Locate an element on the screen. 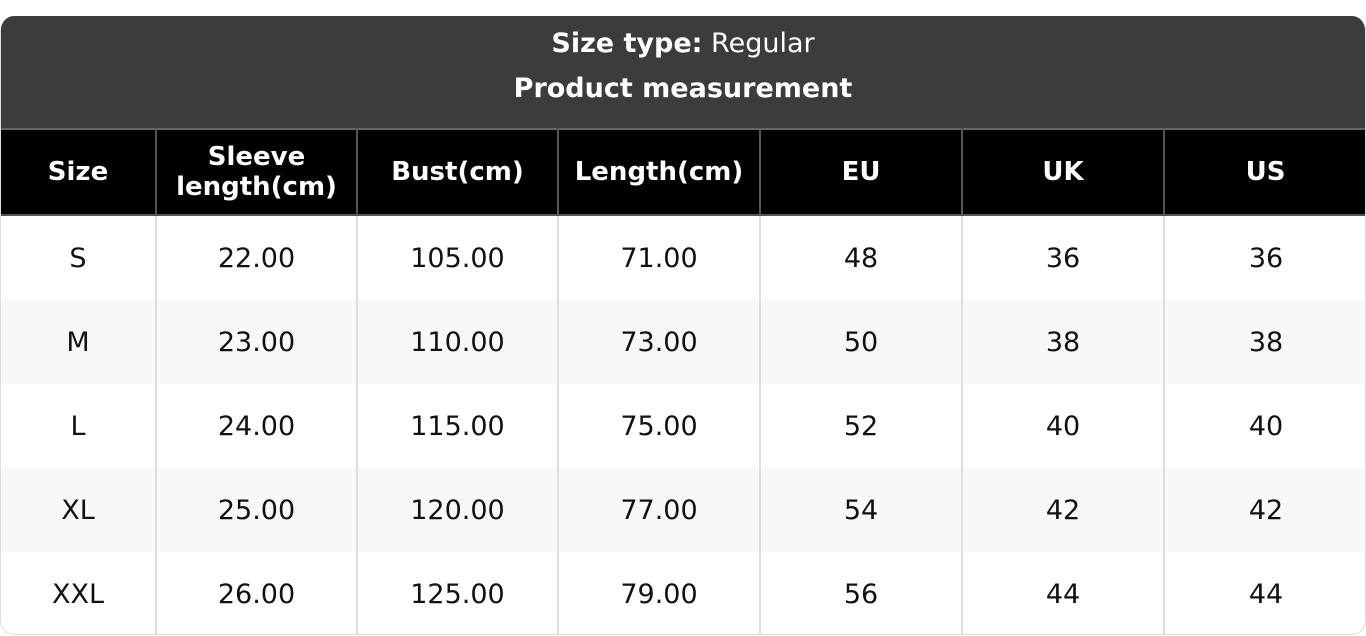 This screenshot has width=1366, height=636. table-cell: 25.00 is located at coordinates (256, 510).